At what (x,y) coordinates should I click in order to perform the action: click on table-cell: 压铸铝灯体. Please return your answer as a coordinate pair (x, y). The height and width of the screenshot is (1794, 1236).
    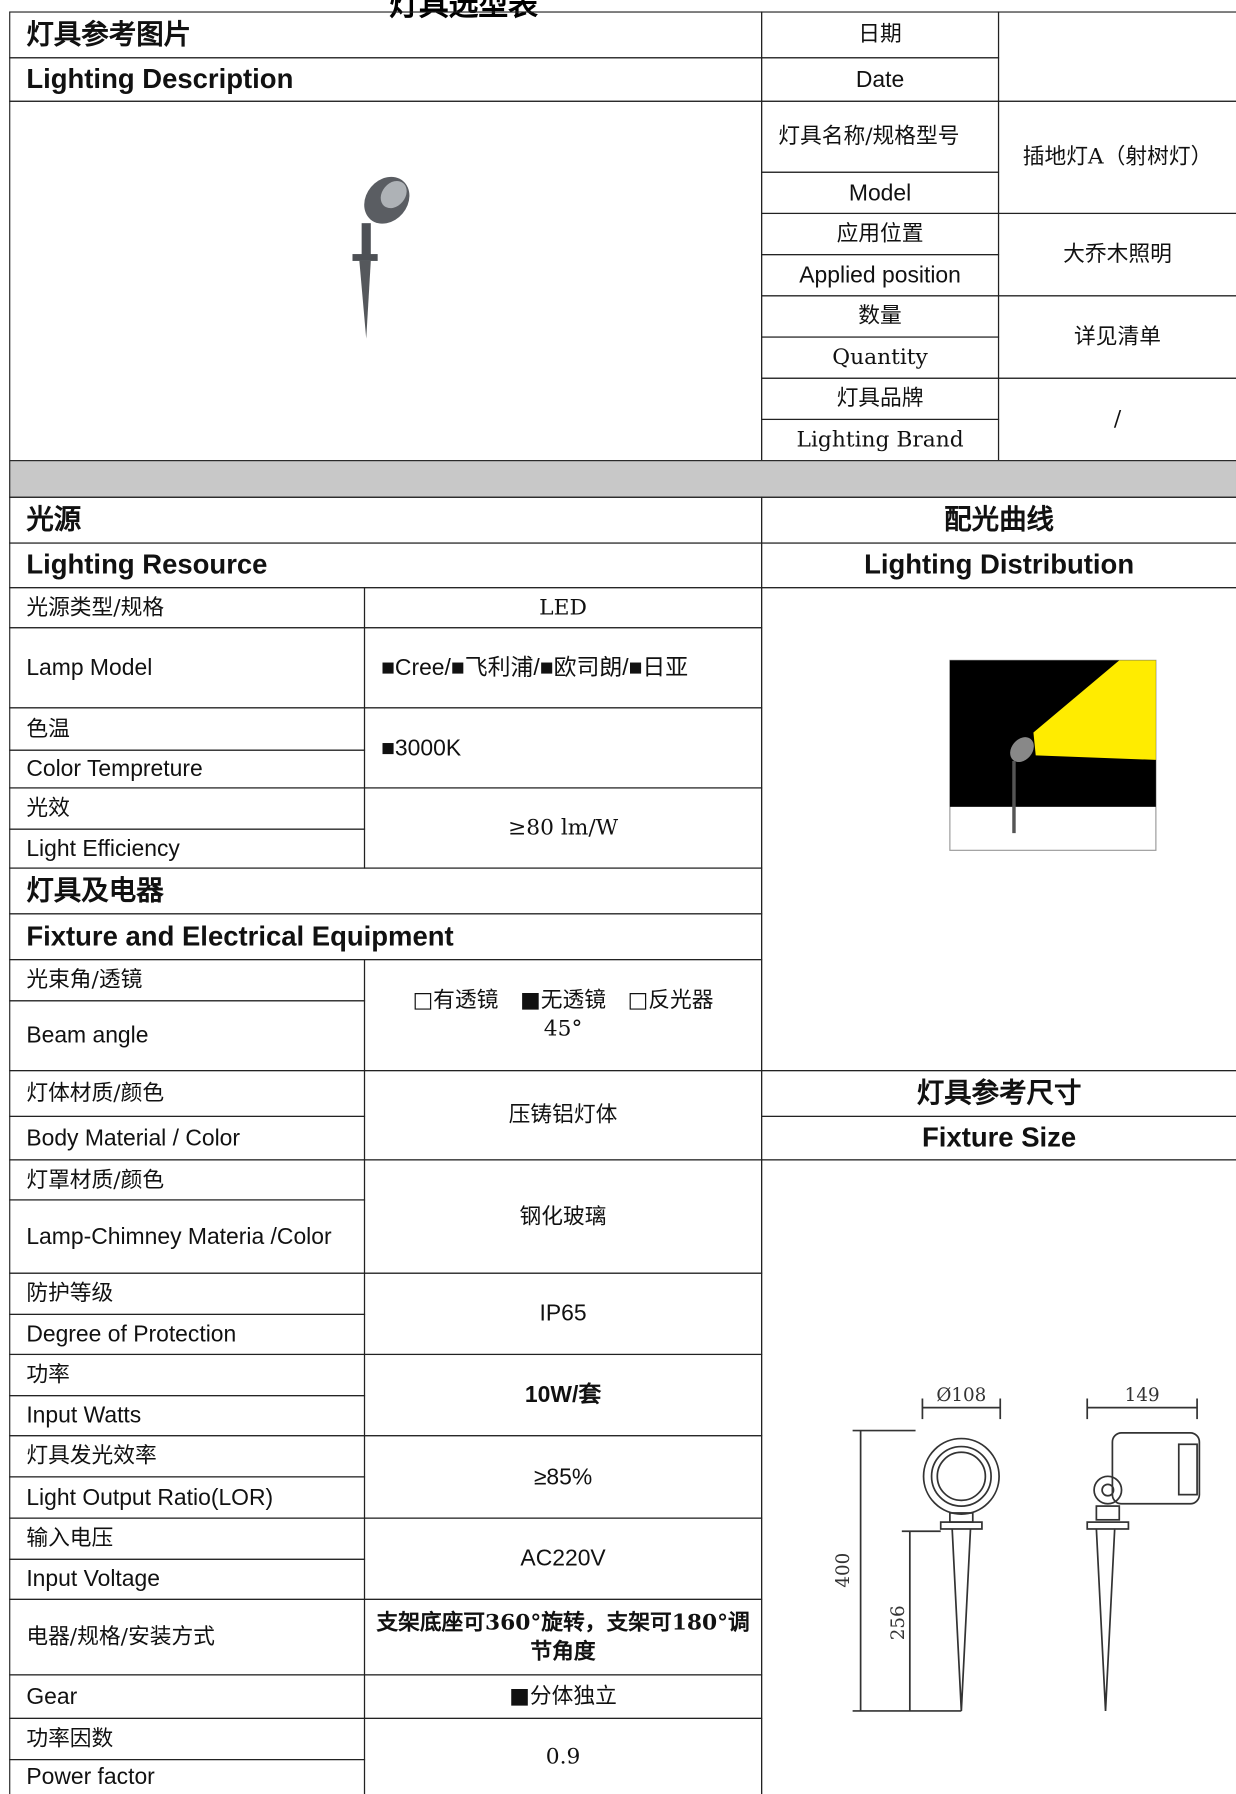
    Looking at the image, I should click on (563, 1115).